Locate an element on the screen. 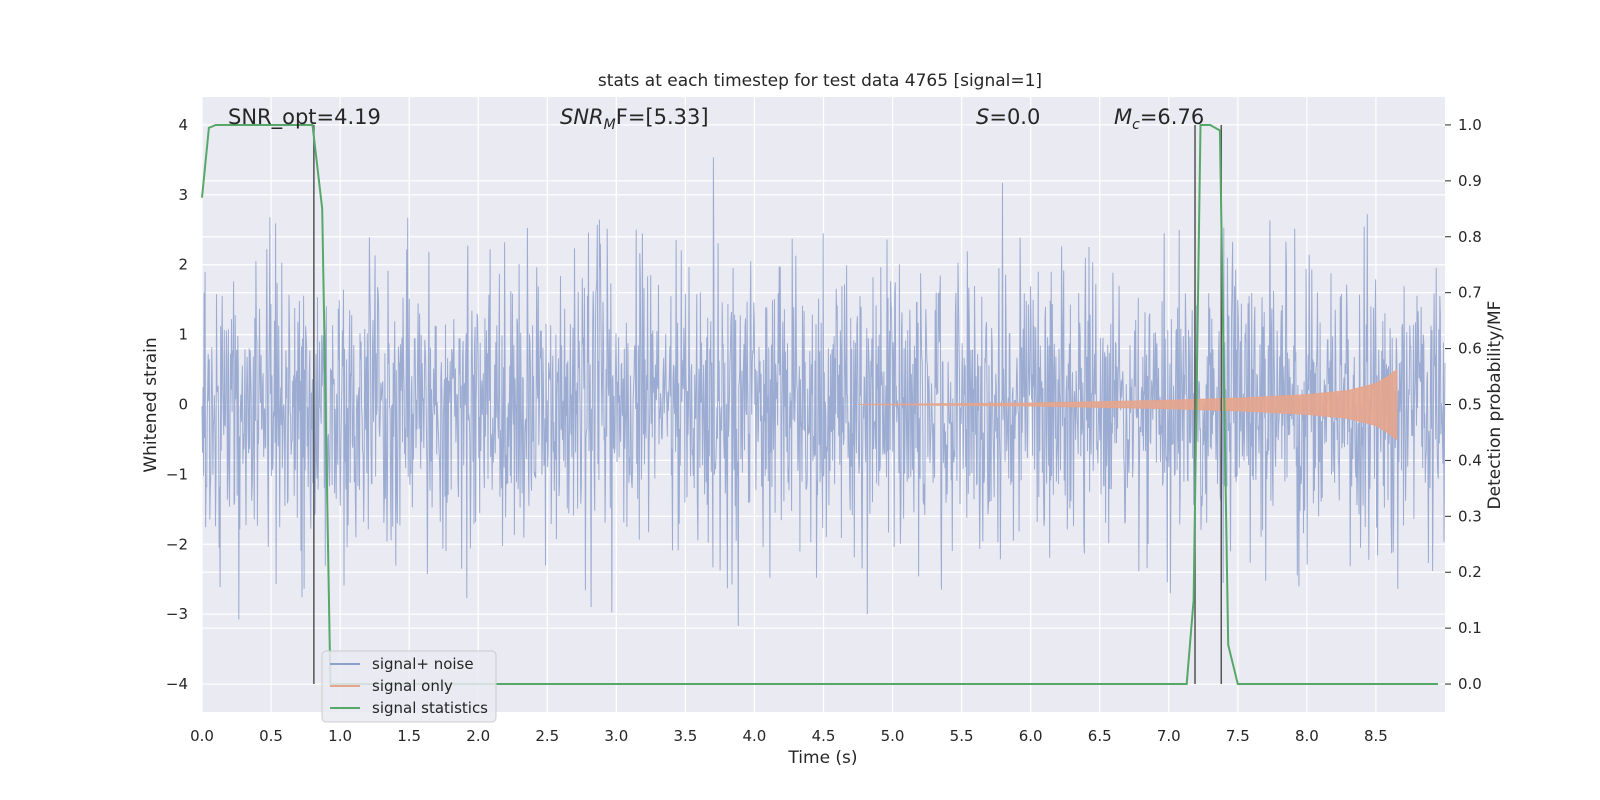 This screenshot has width=1600, height=800. y2-tick-label: 0.7 is located at coordinates (1470, 293).